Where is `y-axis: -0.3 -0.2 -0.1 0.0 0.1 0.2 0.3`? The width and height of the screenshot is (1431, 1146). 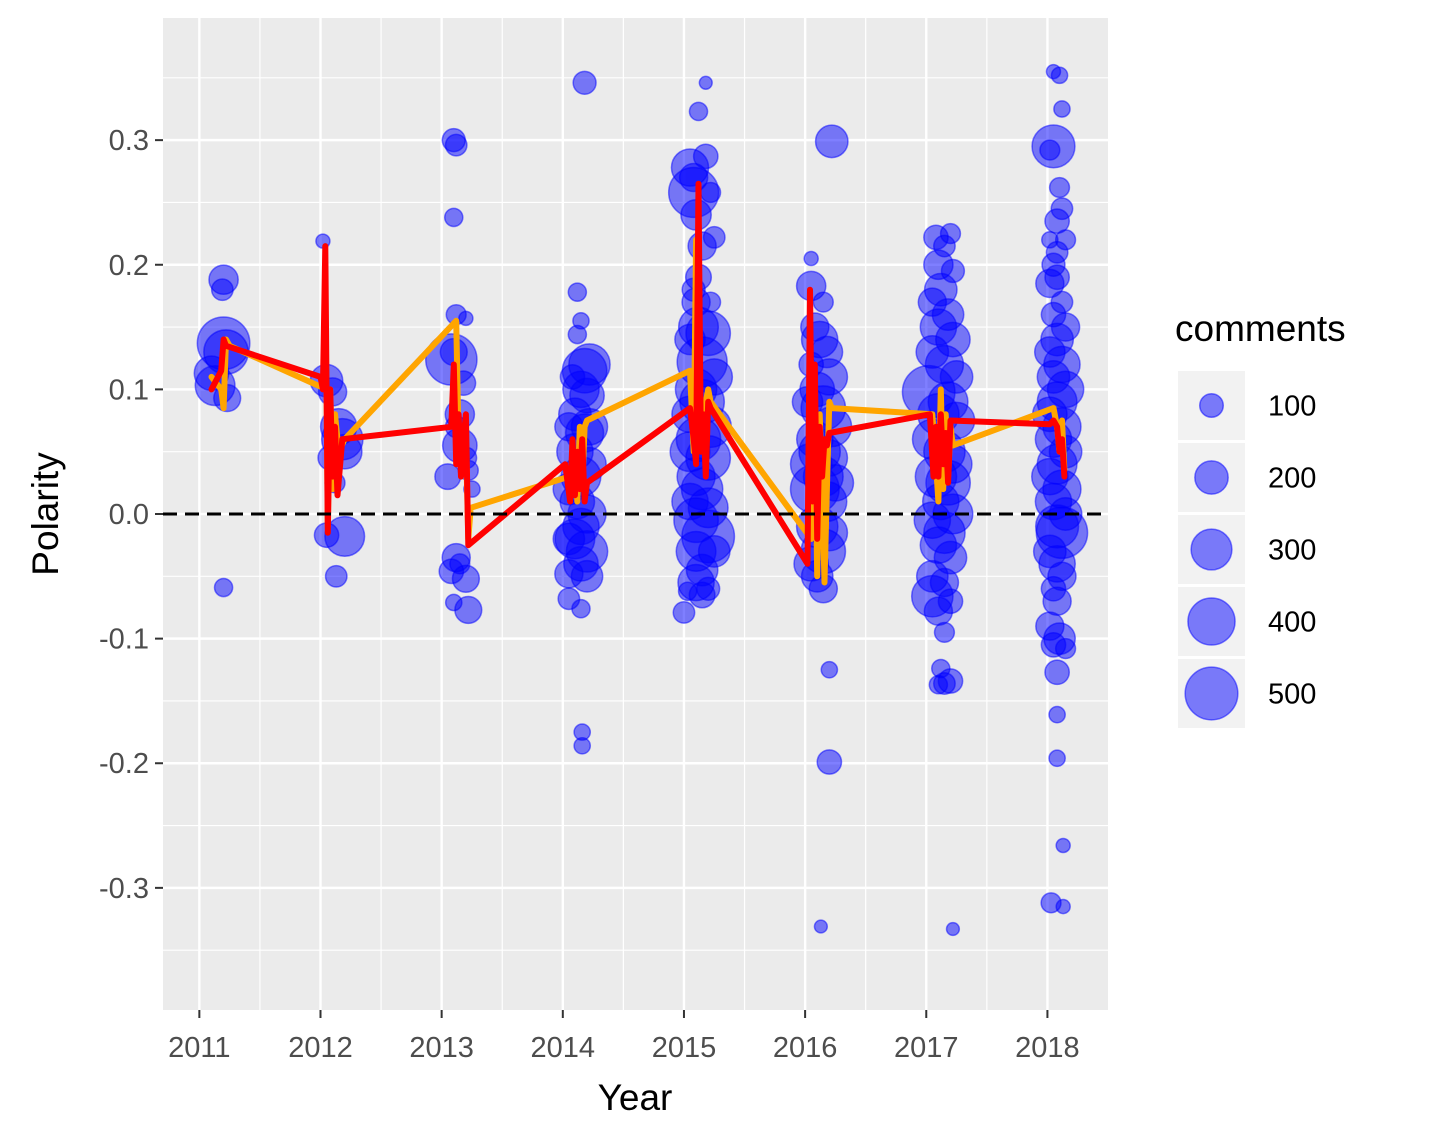
y-axis: -0.3 -0.2 -0.1 0.0 0.1 0.2 0.3 is located at coordinates (131, 515).